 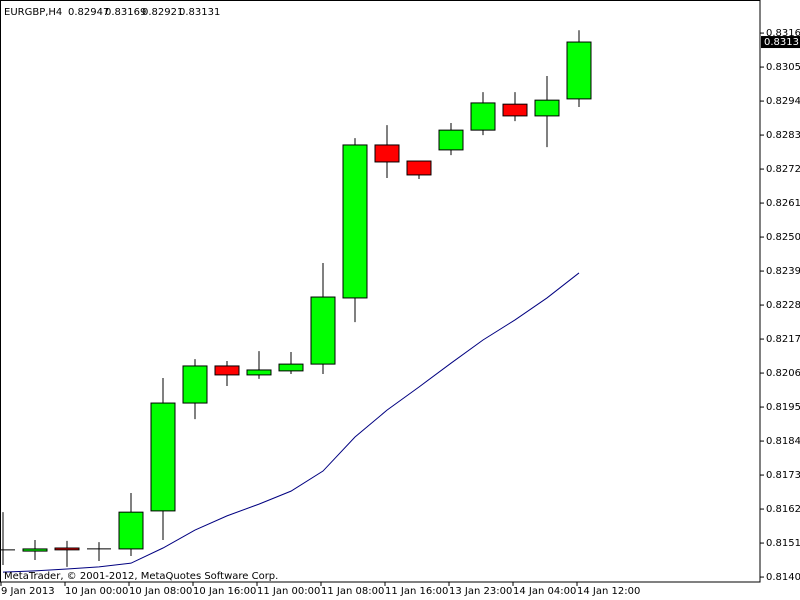 What do you see at coordinates (416, 591) in the screenshot?
I see `x-tick-label: 11 Jan 16:00` at bounding box center [416, 591].